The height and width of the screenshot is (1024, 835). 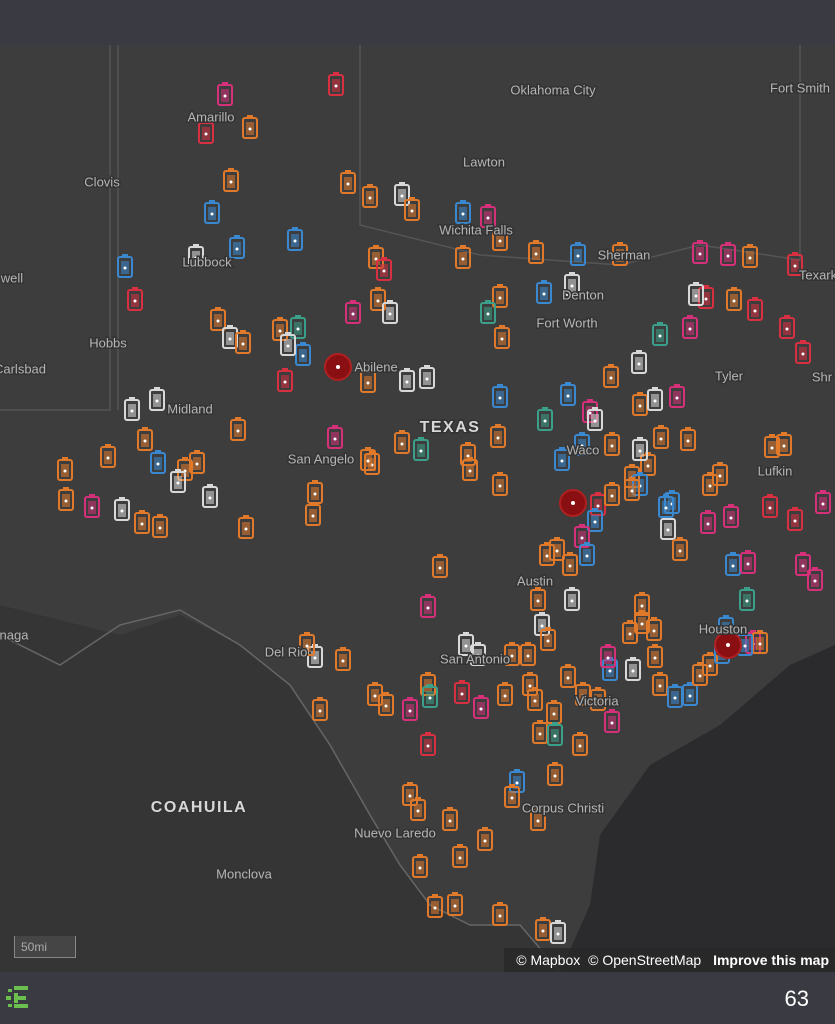 I want to click on attribution-link: © Mapbox, so click(x=548, y=960).